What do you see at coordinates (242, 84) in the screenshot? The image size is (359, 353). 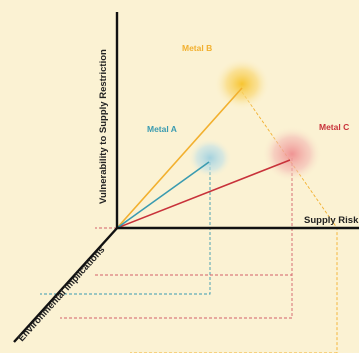 I see `metal-b-glow` at bounding box center [242, 84].